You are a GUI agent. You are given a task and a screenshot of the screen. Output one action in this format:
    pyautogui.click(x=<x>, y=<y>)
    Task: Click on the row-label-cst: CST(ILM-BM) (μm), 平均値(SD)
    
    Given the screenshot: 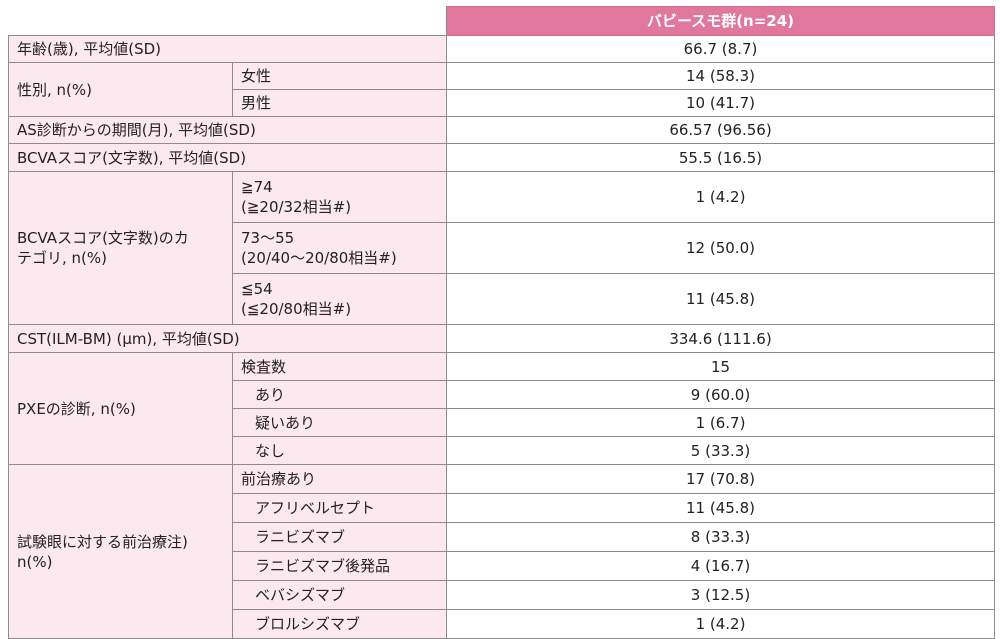 What is the action you would take?
    pyautogui.click(x=227, y=338)
    